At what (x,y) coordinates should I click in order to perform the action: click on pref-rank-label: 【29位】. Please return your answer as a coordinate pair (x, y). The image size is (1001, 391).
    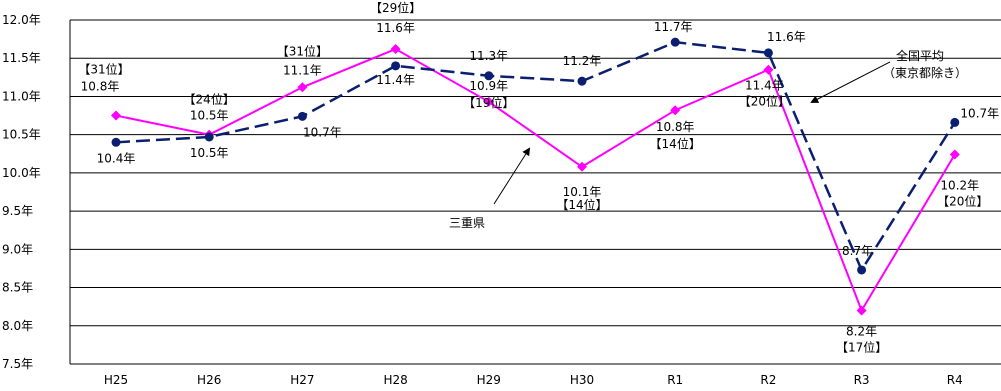
    Looking at the image, I should click on (395, 7).